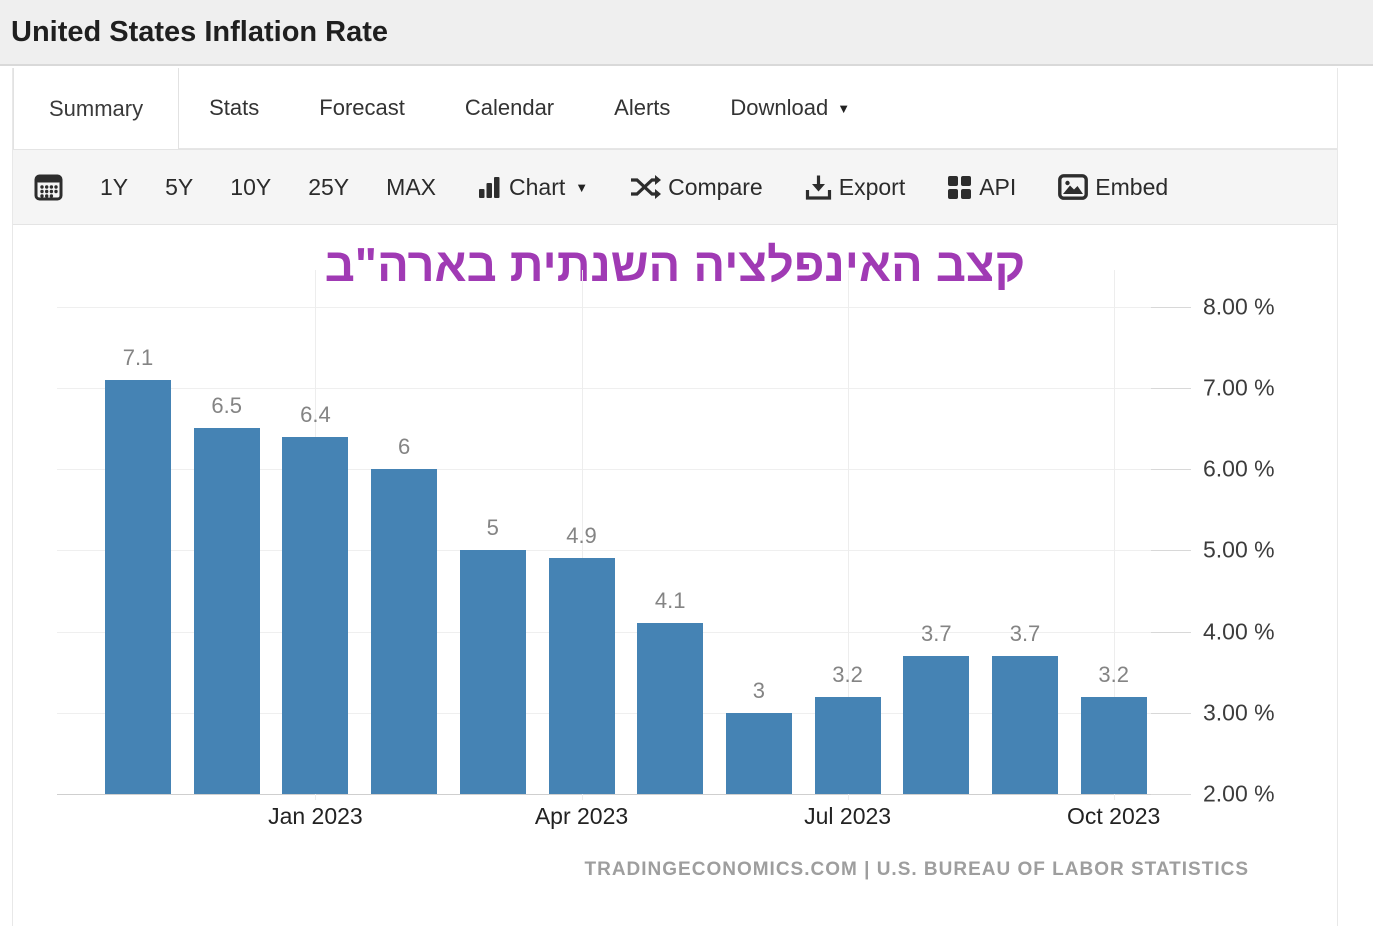 The width and height of the screenshot is (1373, 926). I want to click on chart-toolbar: 1Y 5Y 10Y 25Y MAX Chart ▼ Compare, so click(675, 187).